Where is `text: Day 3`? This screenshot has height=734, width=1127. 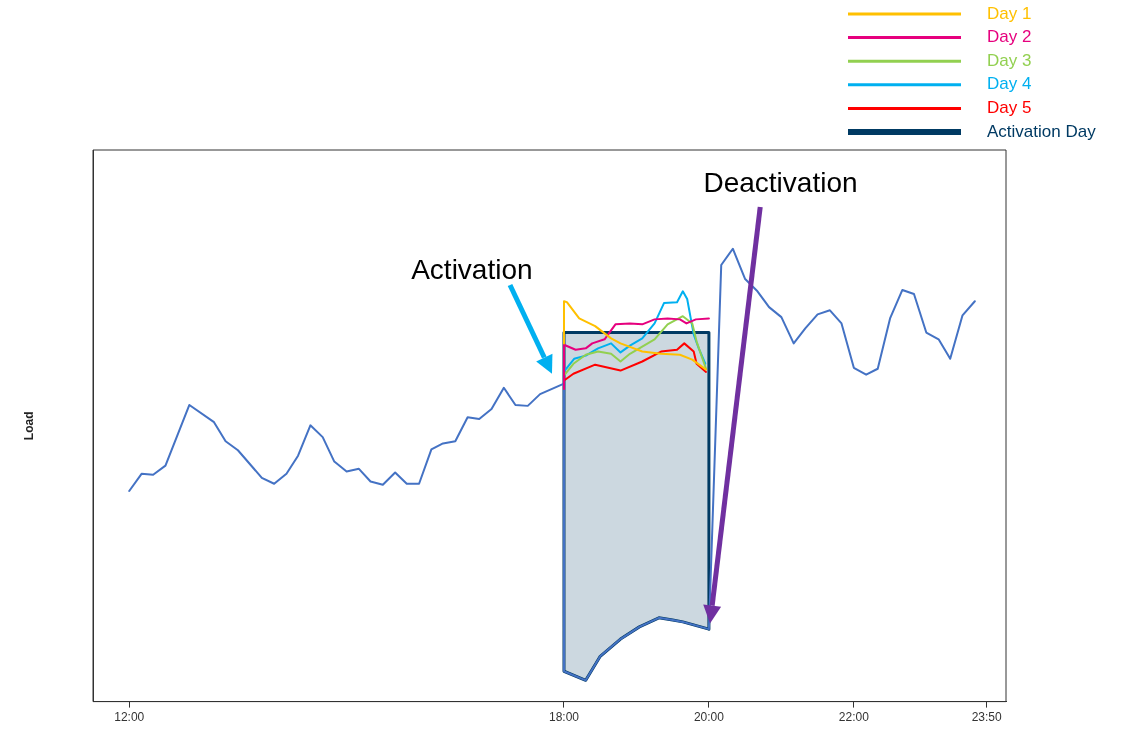 text: Day 3 is located at coordinates (1009, 60).